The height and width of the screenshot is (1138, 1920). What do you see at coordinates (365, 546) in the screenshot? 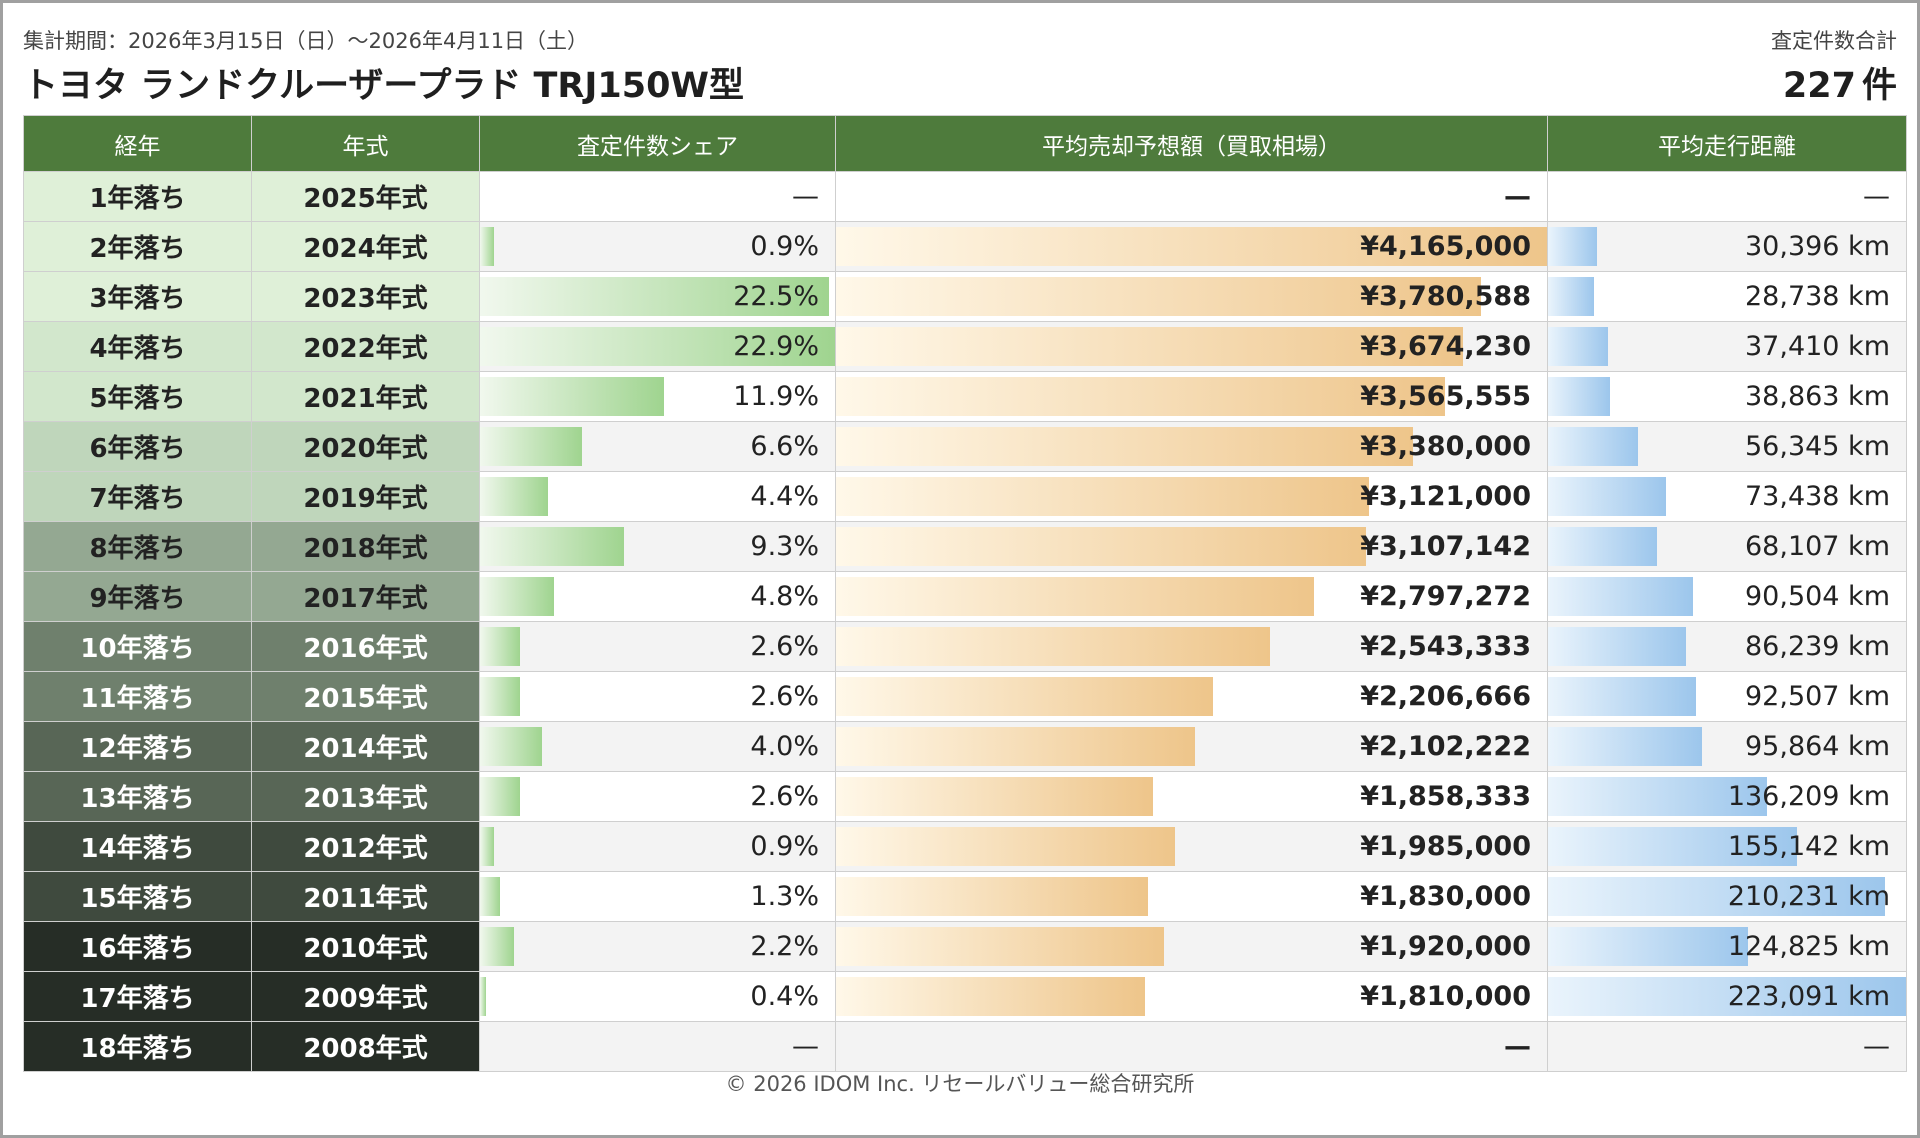
I see `model-year-cell: 2018年式` at bounding box center [365, 546].